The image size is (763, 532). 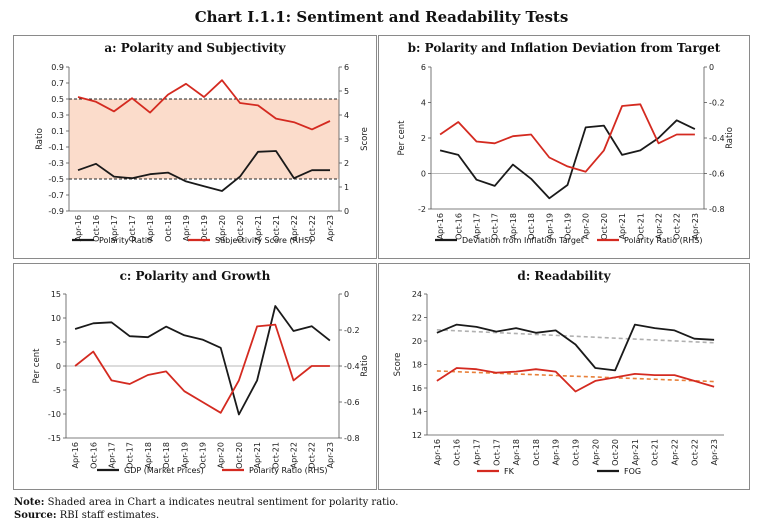 What do you see at coordinates (184, 455) in the screenshot?
I see `chart-c-xtick-label: Apr-19` at bounding box center [184, 455].